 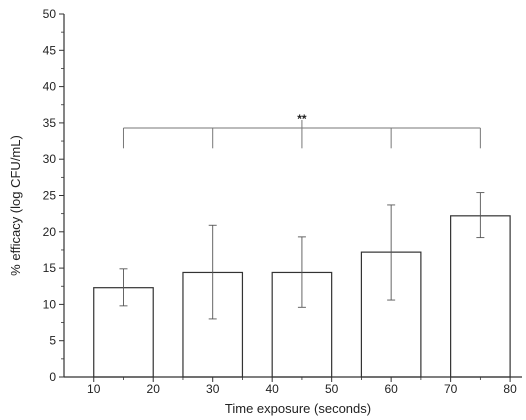 I want to click on y-tick-label-0: 0, so click(x=52, y=377).